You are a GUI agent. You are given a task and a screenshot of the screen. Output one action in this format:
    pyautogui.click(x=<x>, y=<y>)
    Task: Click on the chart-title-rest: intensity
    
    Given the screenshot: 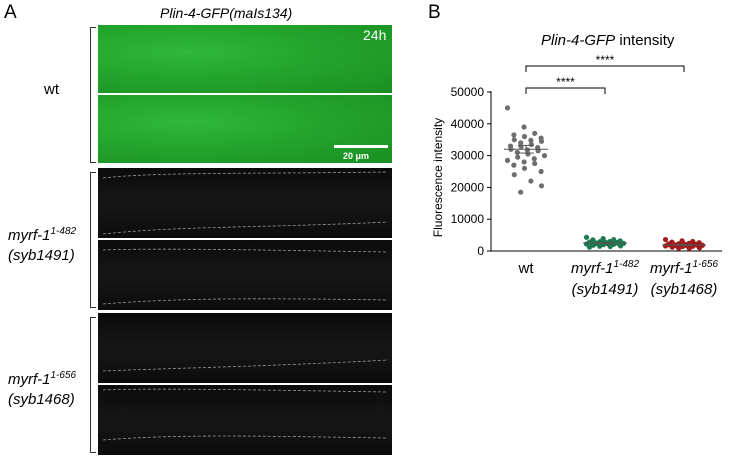 What is the action you would take?
    pyautogui.click(x=645, y=40)
    